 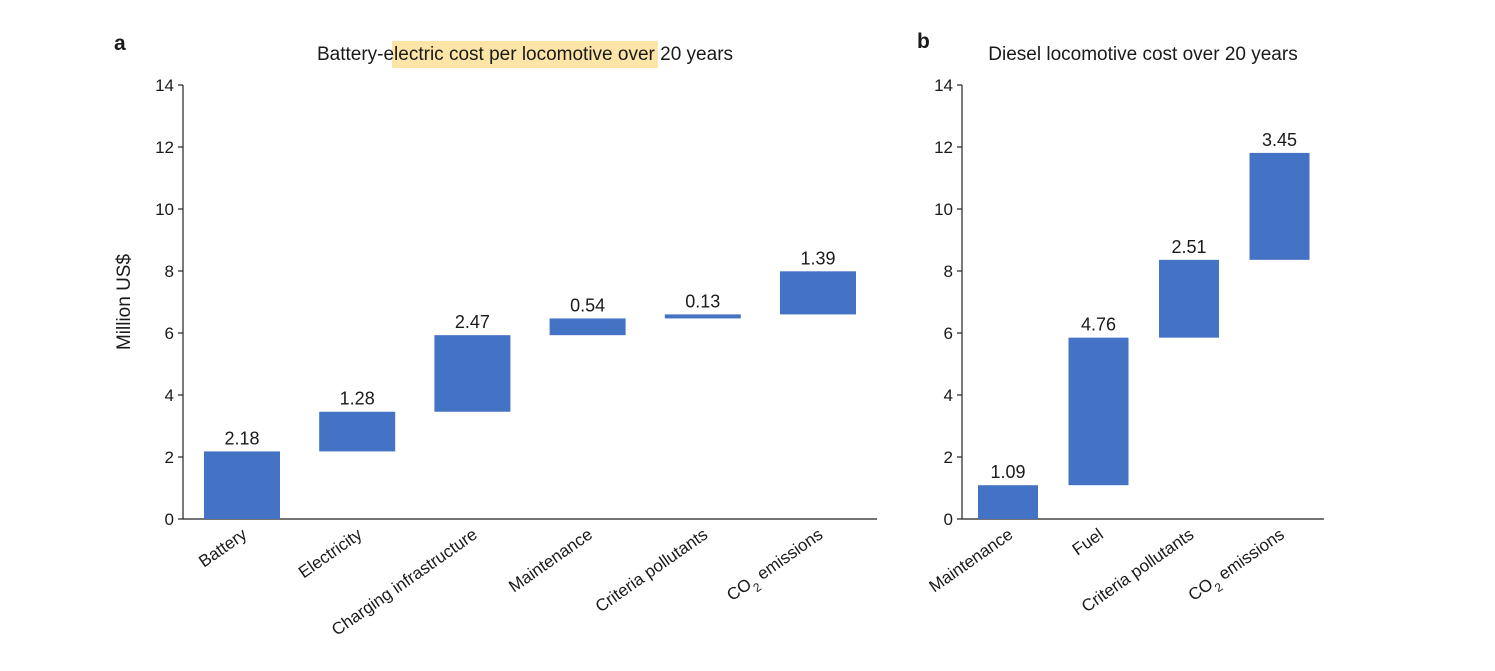 What do you see at coordinates (472, 322) in the screenshot?
I see `data-label: 2.47` at bounding box center [472, 322].